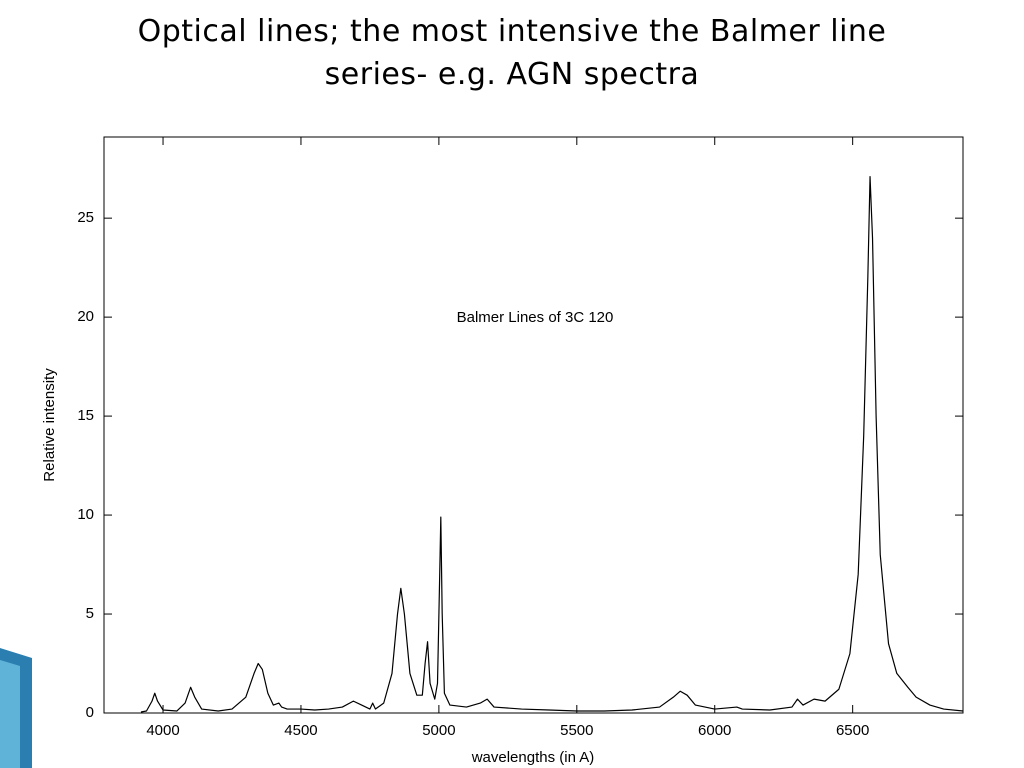  What do you see at coordinates (576, 730) in the screenshot?
I see `x-tick-label: 5500` at bounding box center [576, 730].